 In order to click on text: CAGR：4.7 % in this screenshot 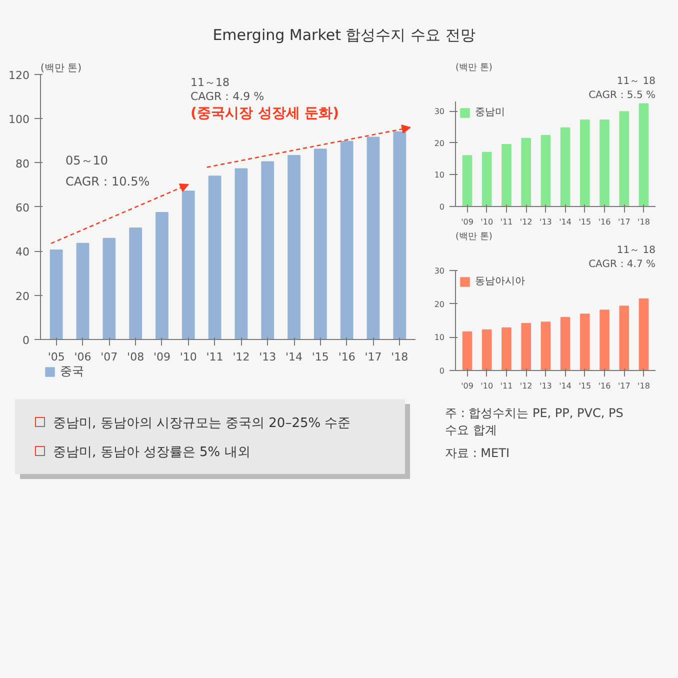, I will do `click(622, 264)`.